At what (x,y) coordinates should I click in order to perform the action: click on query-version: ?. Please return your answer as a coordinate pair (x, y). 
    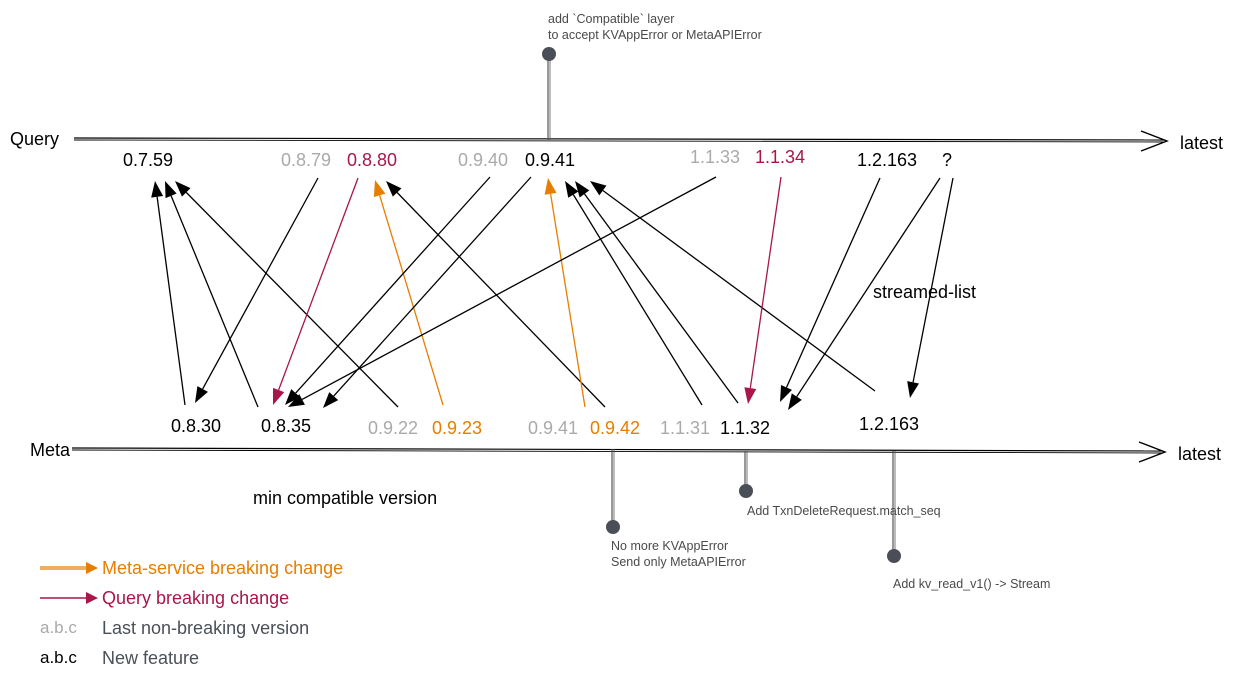
    Looking at the image, I should click on (947, 160).